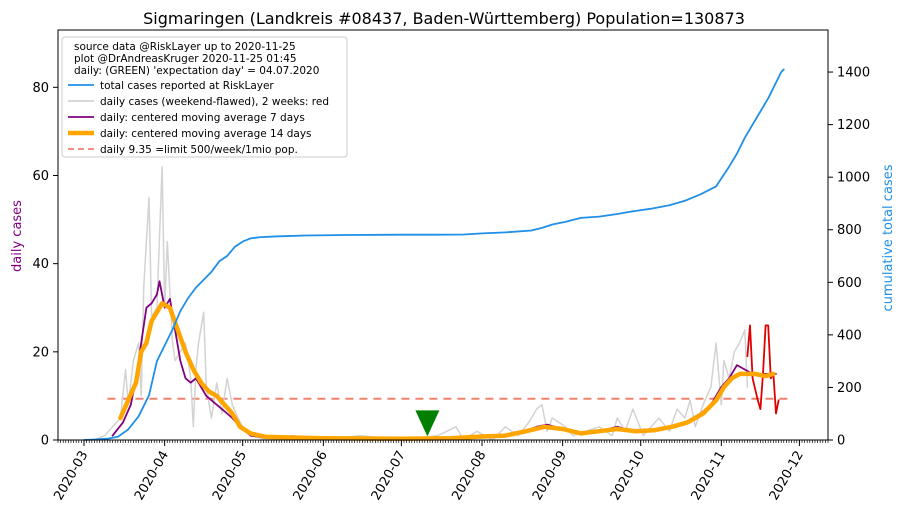  I want to click on x-tick-label: 2020-07, so click(389, 476).